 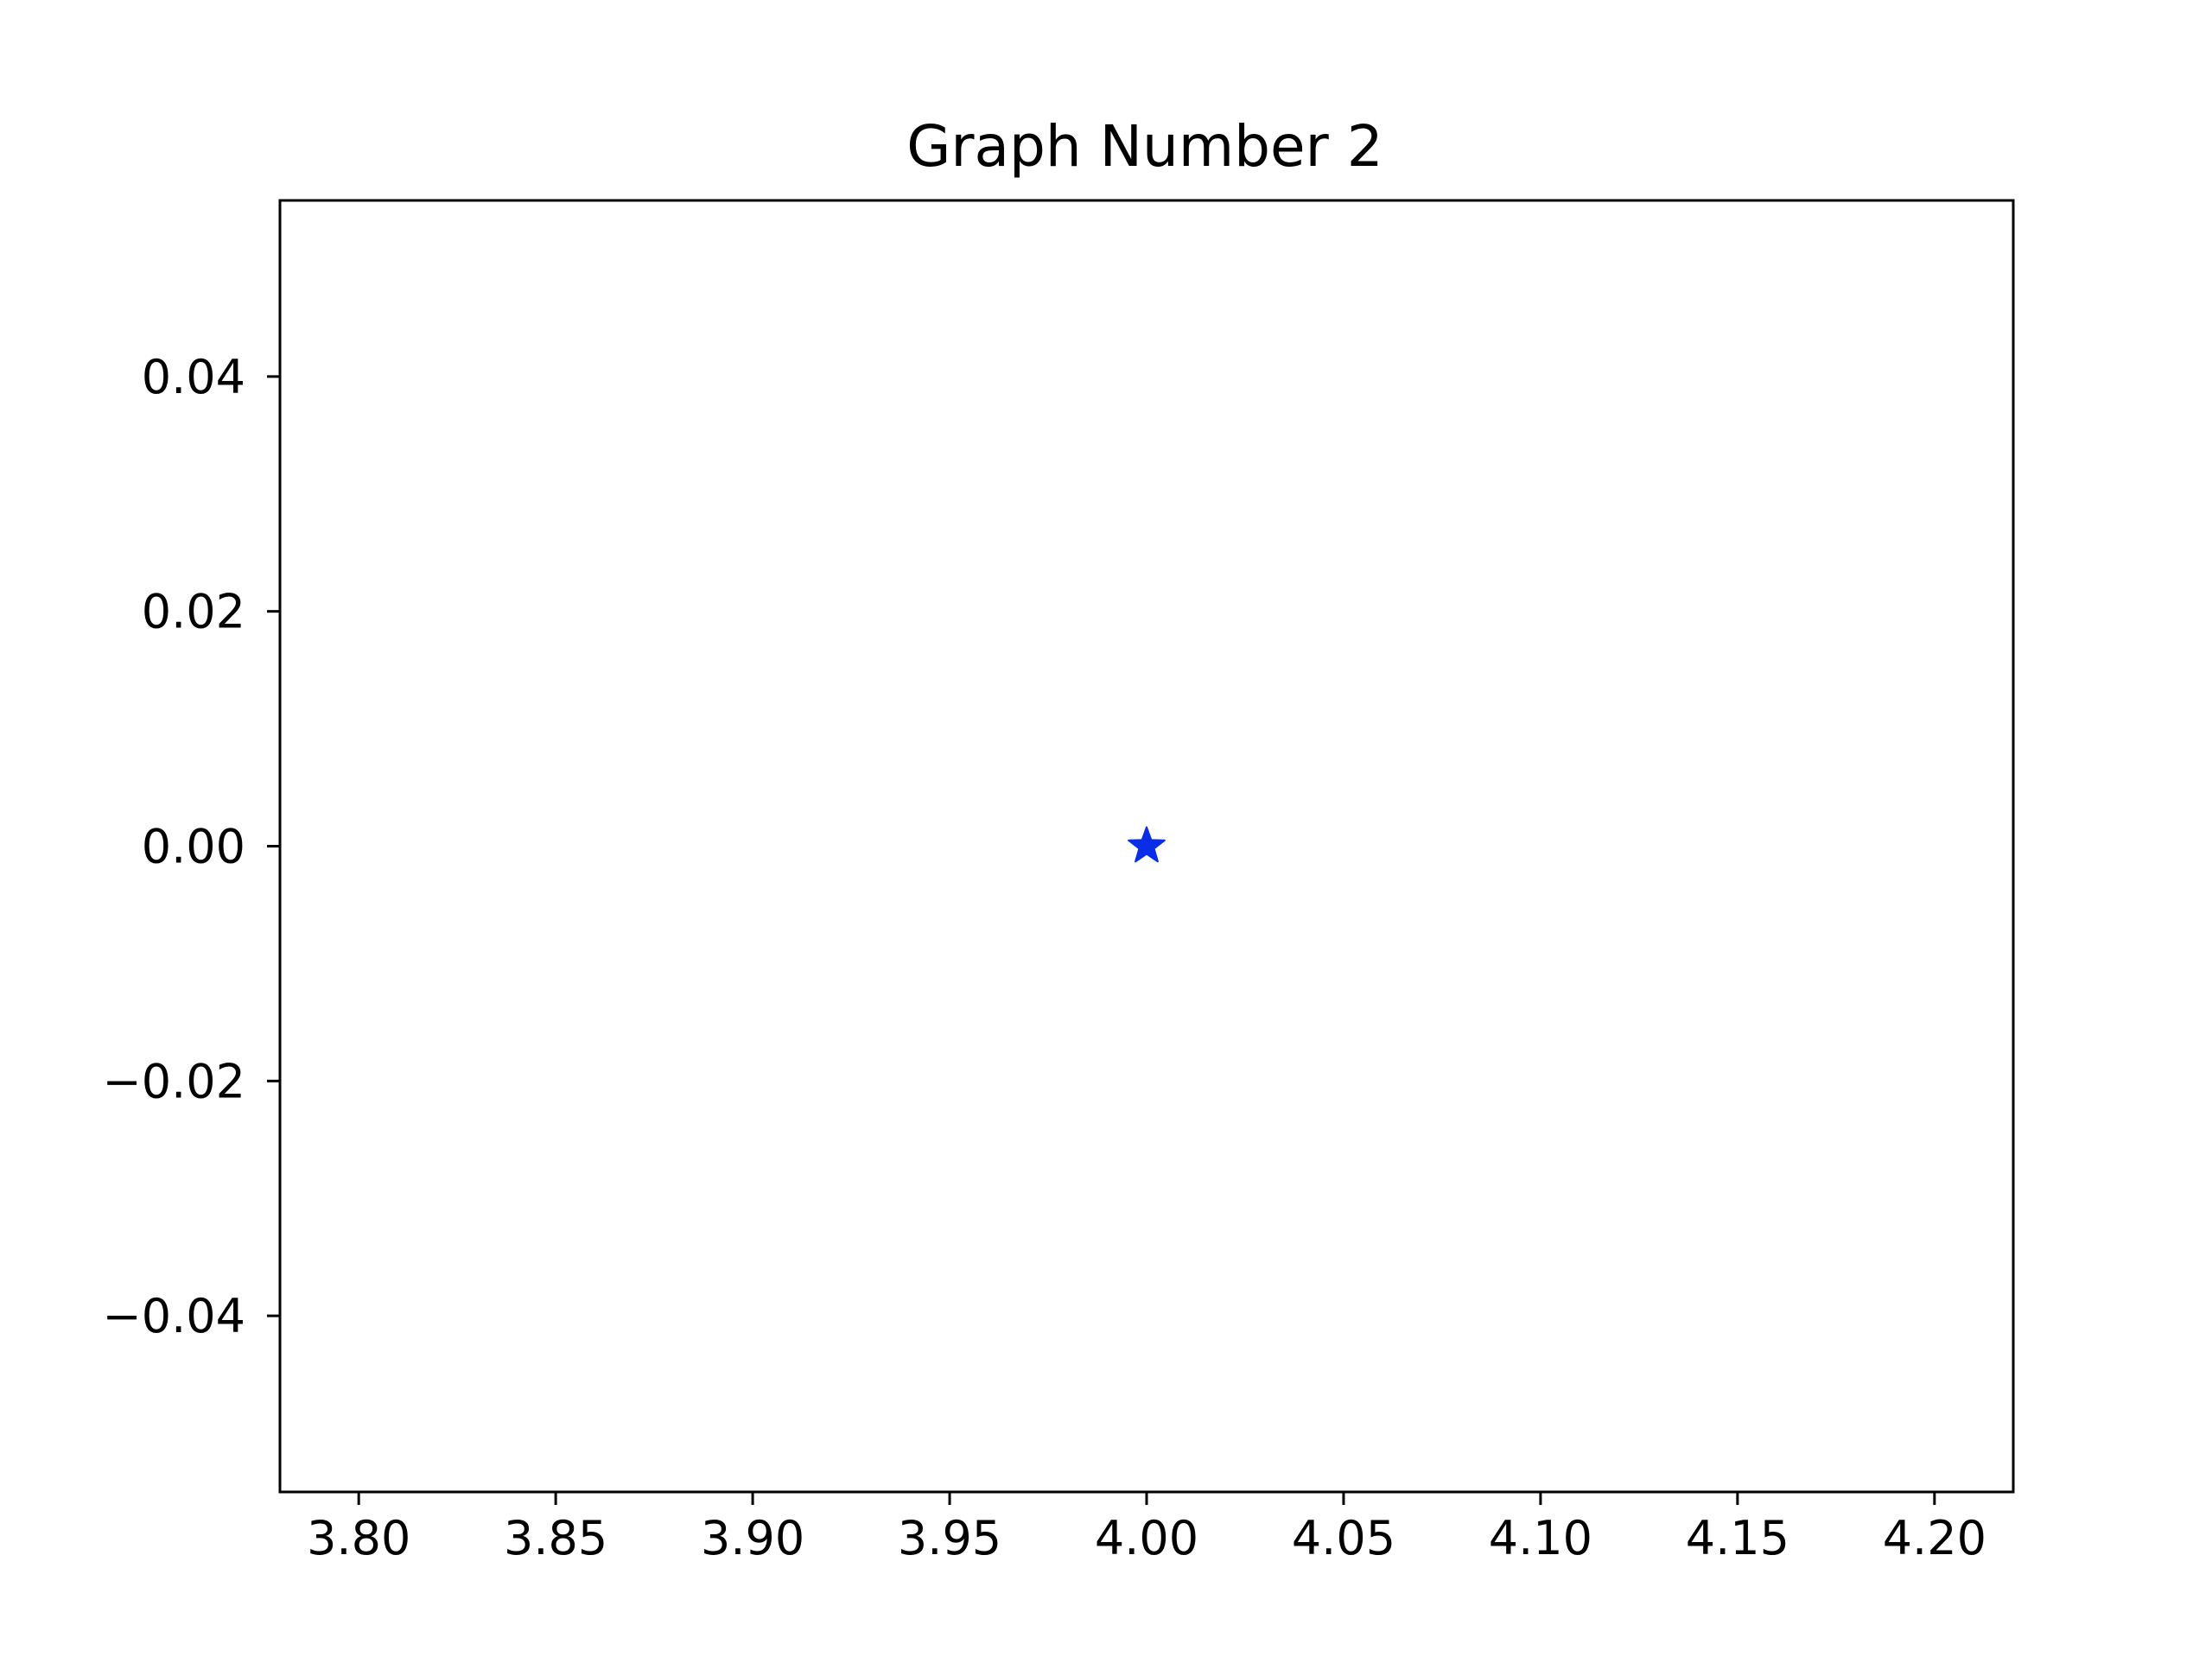 I want to click on y-tick-label: 0.00, so click(x=193, y=847).